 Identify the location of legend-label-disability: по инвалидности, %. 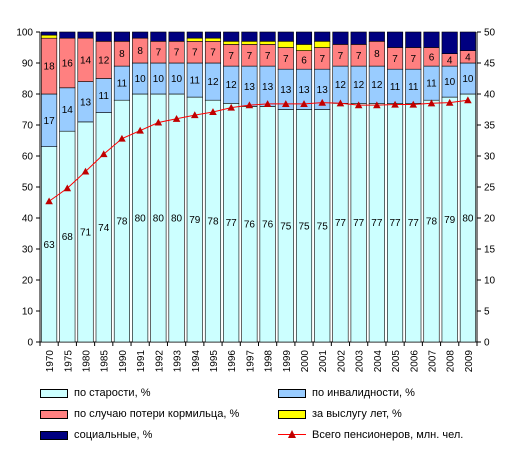
(363, 393).